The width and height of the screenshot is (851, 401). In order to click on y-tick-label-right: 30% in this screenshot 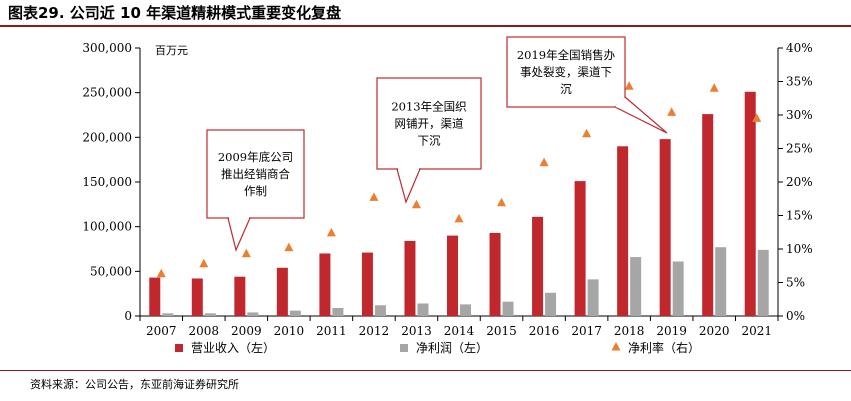, I will do `click(799, 115)`.